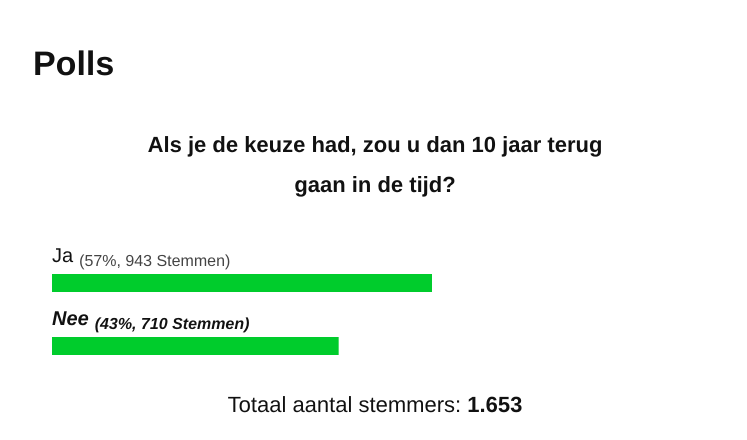  I want to click on chart-title: Polls, so click(73, 64).